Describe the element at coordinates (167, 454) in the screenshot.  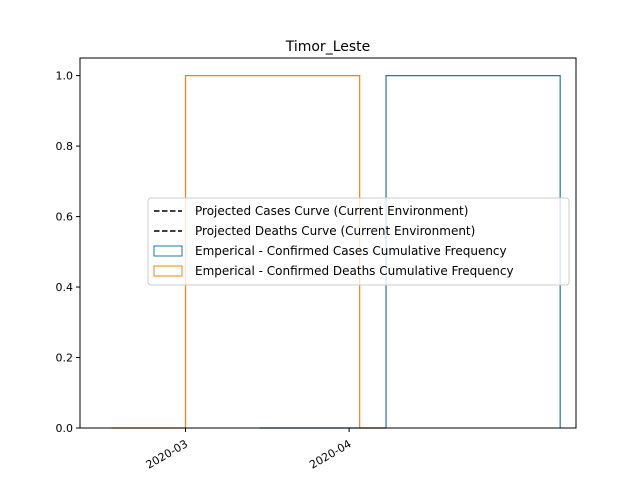
I see `x-tick-label: 2020-03` at that location.